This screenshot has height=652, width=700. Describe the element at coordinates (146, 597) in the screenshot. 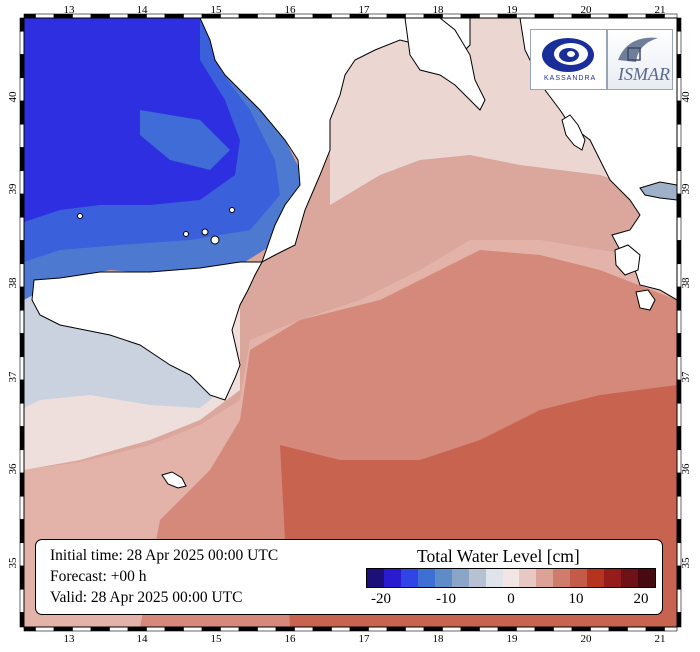

I see `valid-time-text: Valid: 28 Apr 2025 00:00 UTC` at that location.